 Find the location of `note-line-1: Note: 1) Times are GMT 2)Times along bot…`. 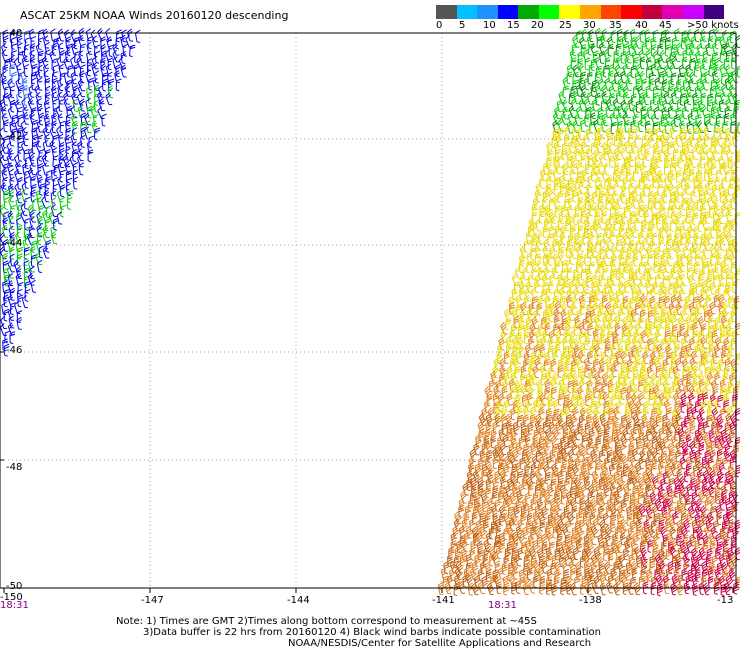

note-line-1: Note: 1) Times are GMT 2)Times along bot… is located at coordinates (326, 621).